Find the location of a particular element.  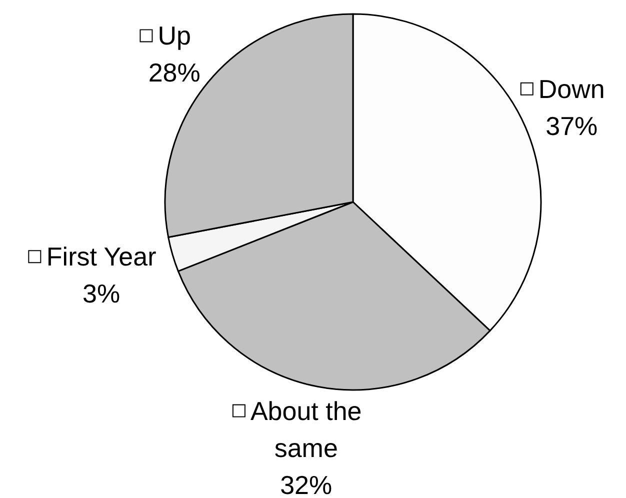

legend-label: First Year is located at coordinates (101, 257).